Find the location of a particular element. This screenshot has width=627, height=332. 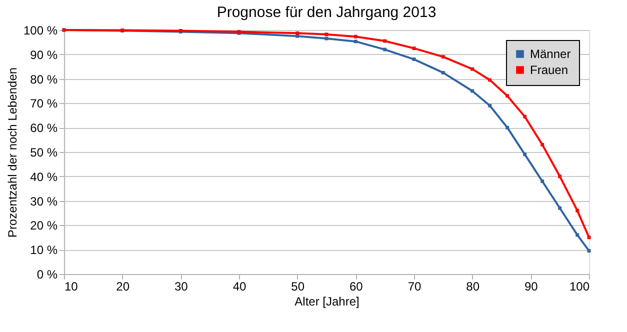

x-tick-label: 100 is located at coordinates (579, 287).